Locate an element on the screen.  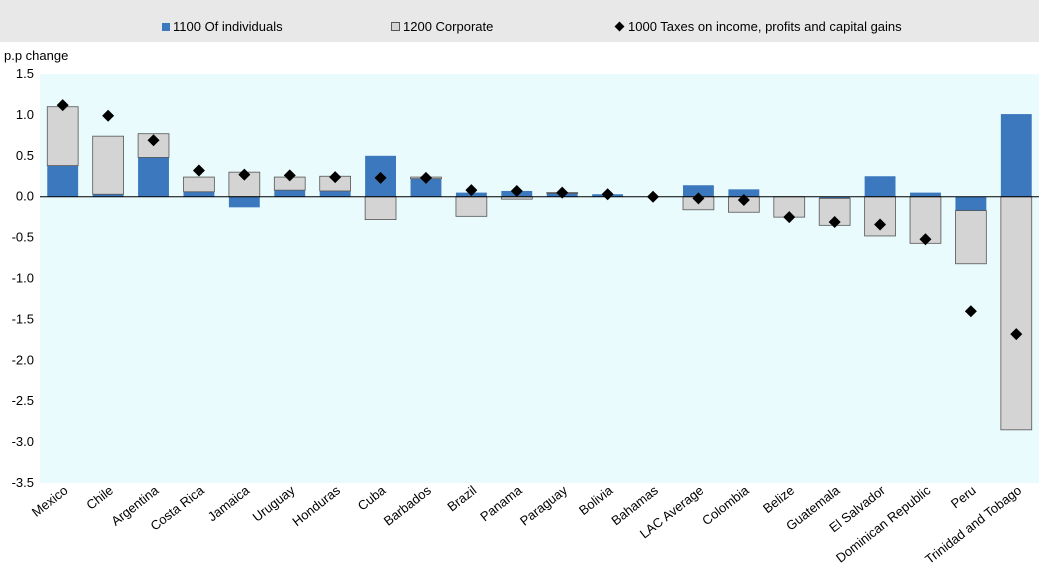
y-tick-label: -3.0 is located at coordinates (23, 441).